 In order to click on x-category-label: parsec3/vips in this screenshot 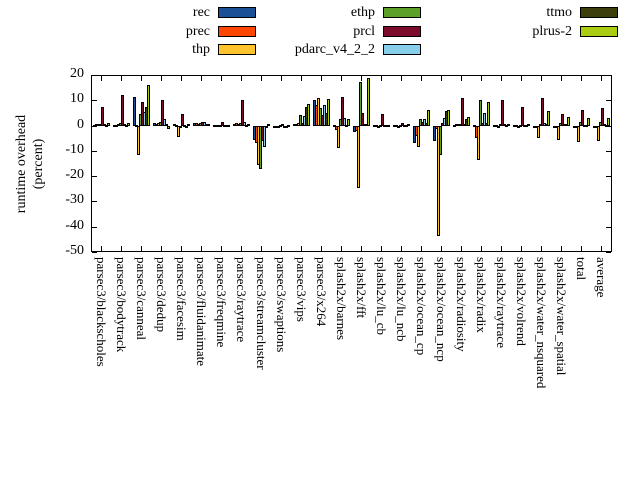, I will do `click(301, 289)`.